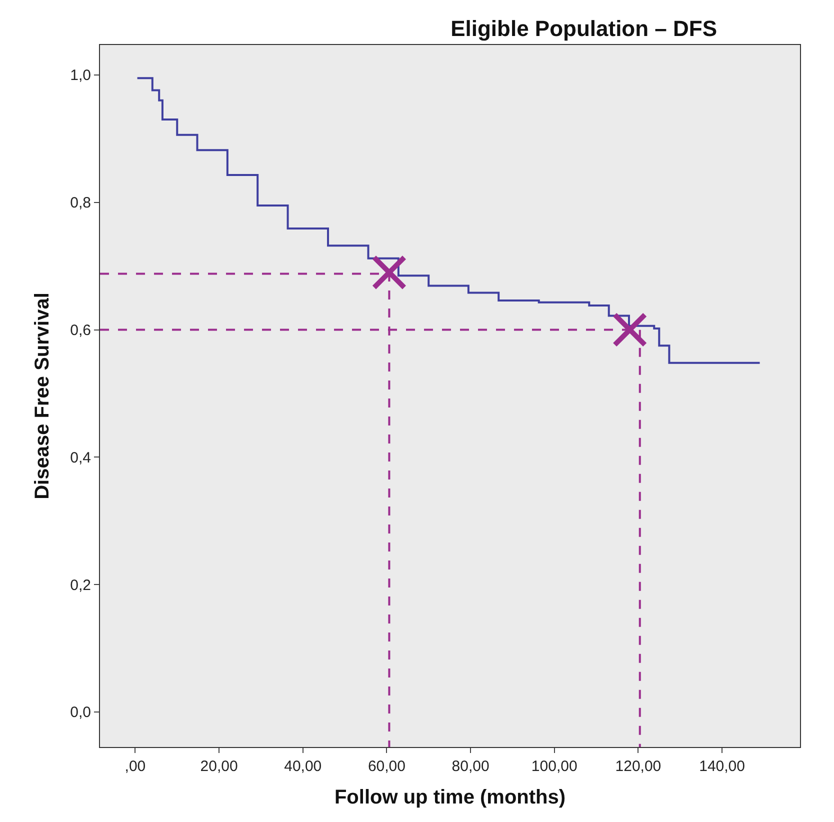  I want to click on x-tick-label: 20,00, so click(219, 766).